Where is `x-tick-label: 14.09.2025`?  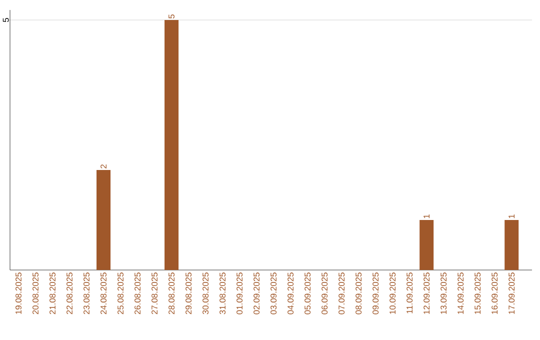
x-tick-label: 14.09.2025 is located at coordinates (461, 293).